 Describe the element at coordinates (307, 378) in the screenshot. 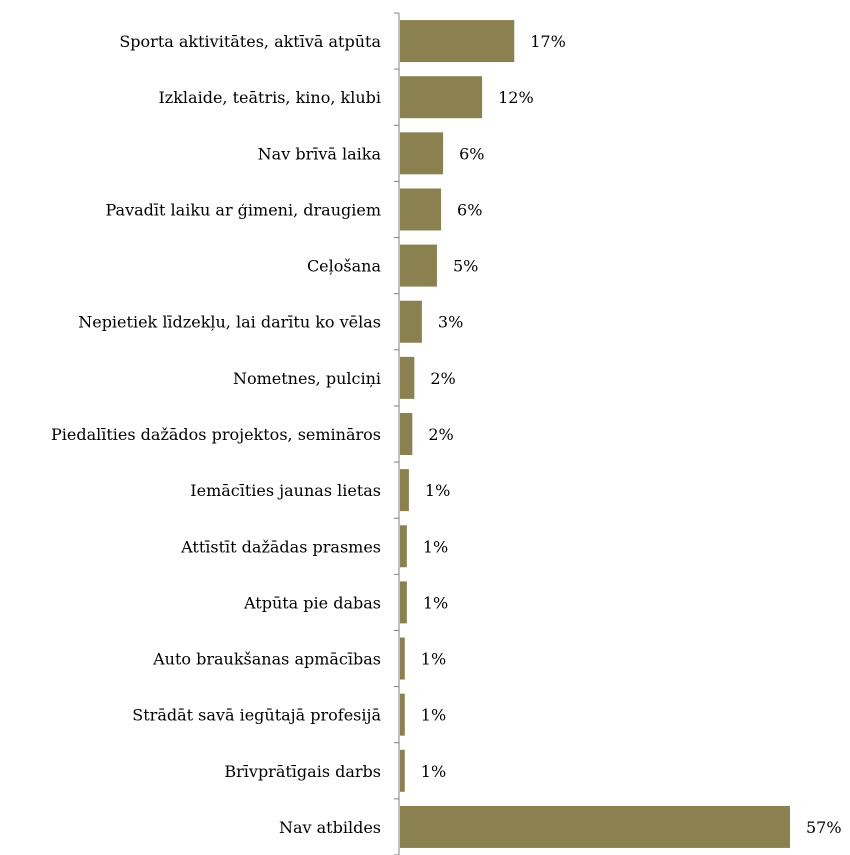

I see `category-label: Nometnes, pulciņi` at that location.